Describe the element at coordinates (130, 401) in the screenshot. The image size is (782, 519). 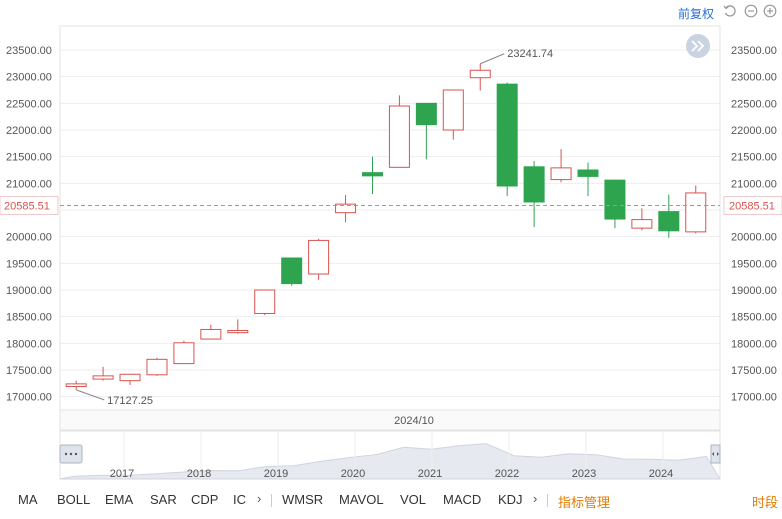
I see `min-label: 17127.25` at that location.